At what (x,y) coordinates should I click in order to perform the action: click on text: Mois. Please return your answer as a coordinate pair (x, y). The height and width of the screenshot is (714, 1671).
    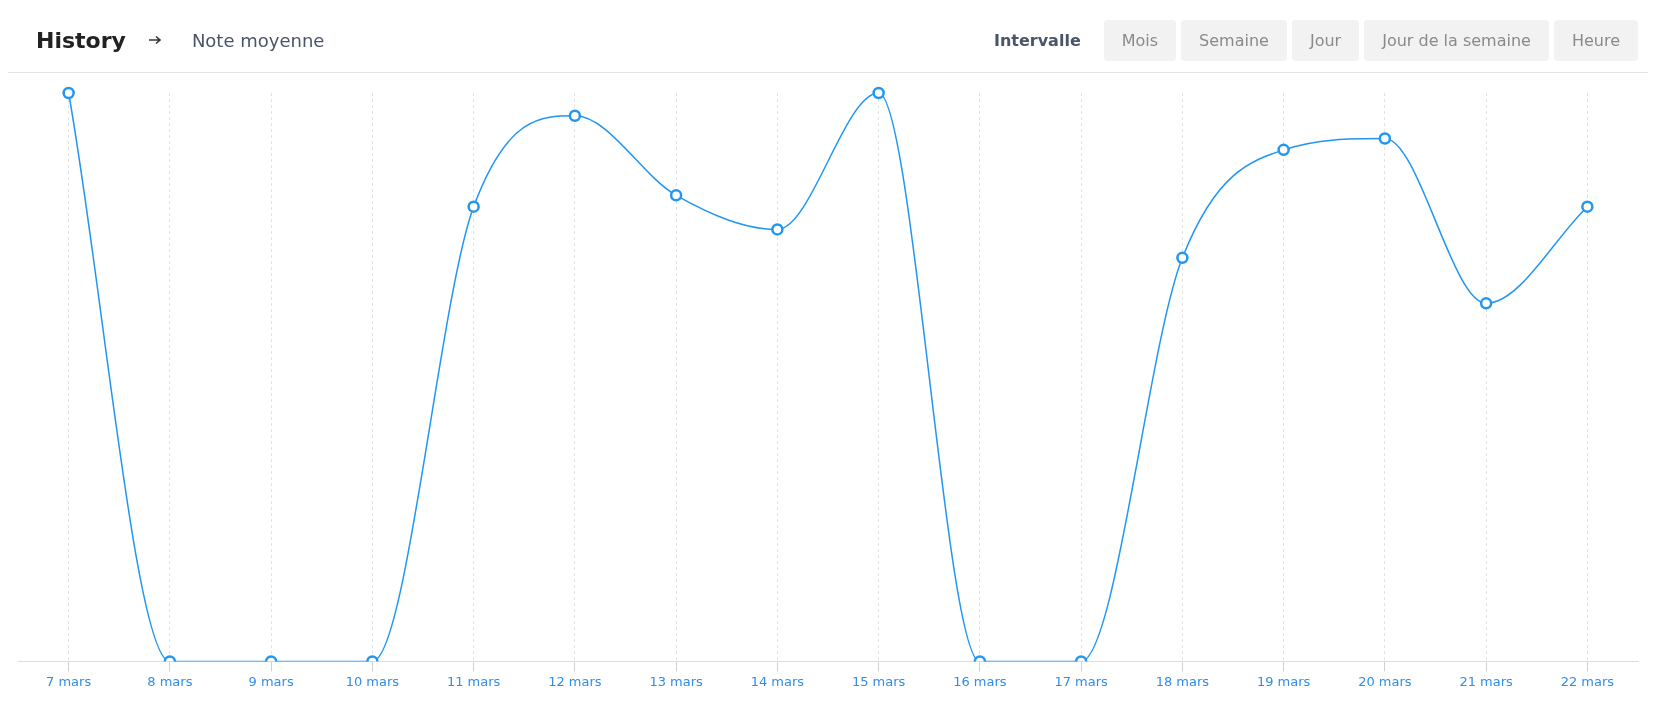
    Looking at the image, I should click on (1140, 40).